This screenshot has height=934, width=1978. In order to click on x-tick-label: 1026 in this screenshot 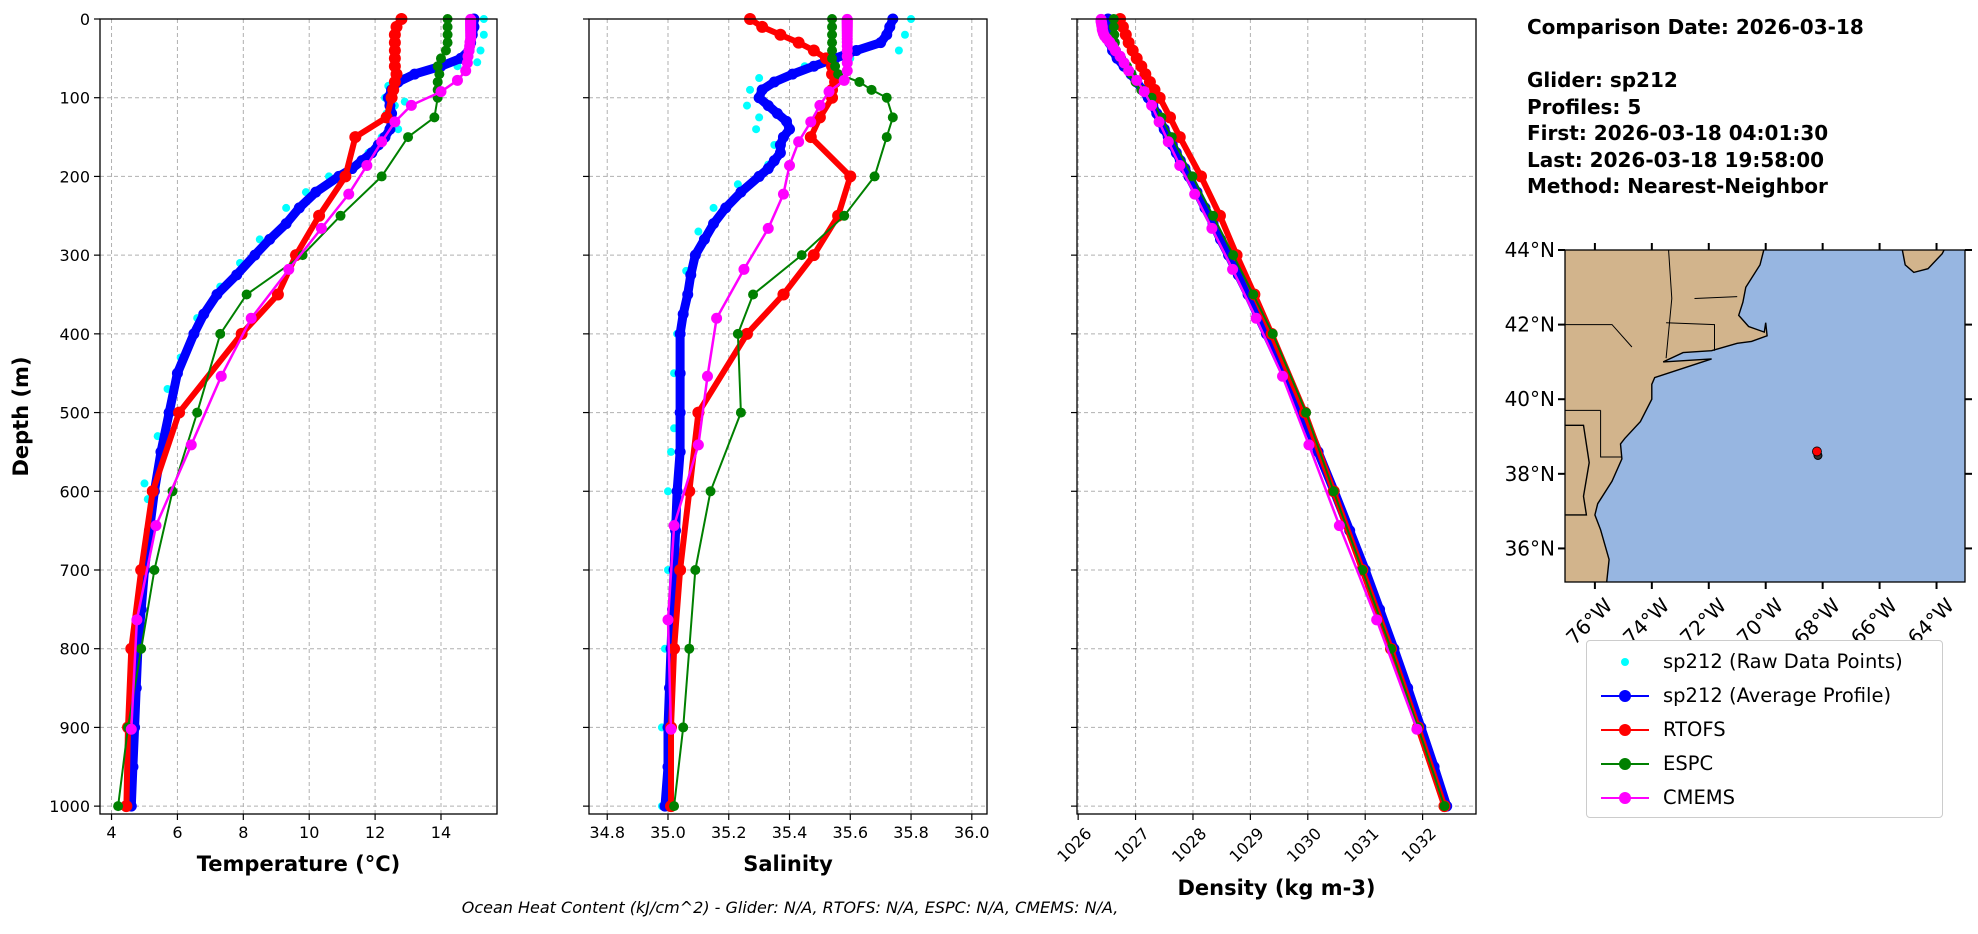, I will do `click(1074, 845)`.